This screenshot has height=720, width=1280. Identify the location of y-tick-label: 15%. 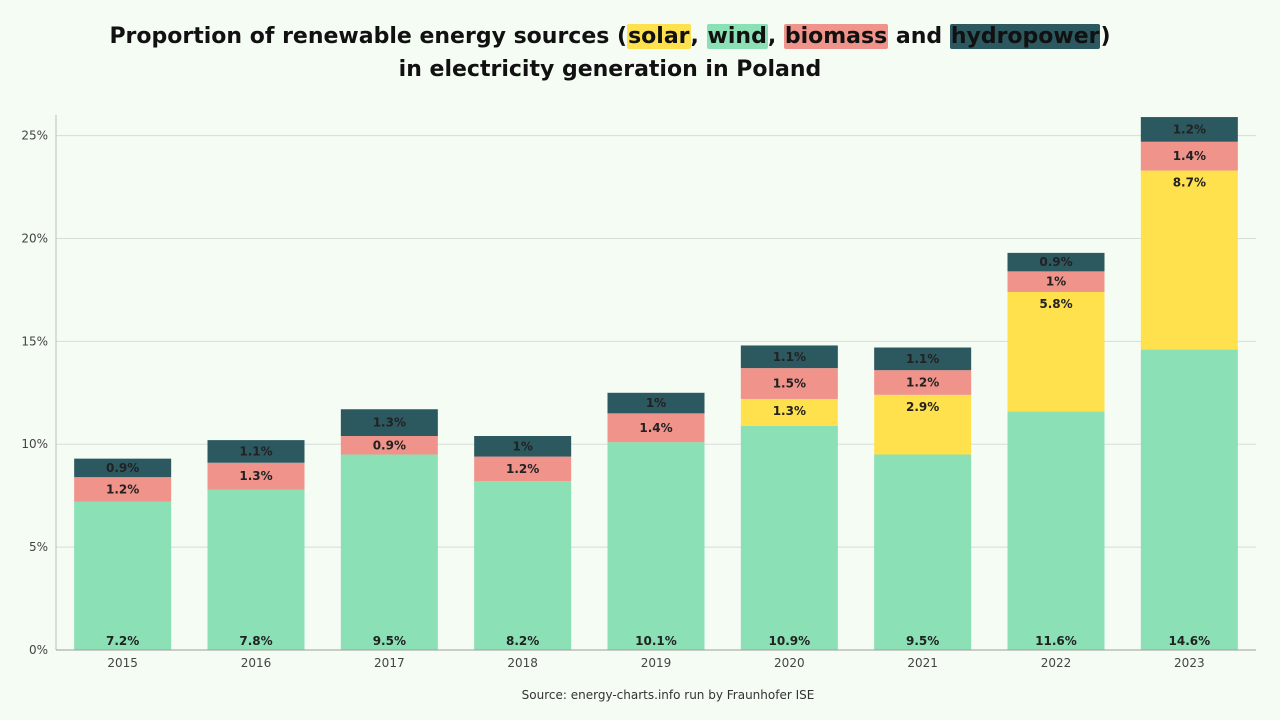
(34, 341).